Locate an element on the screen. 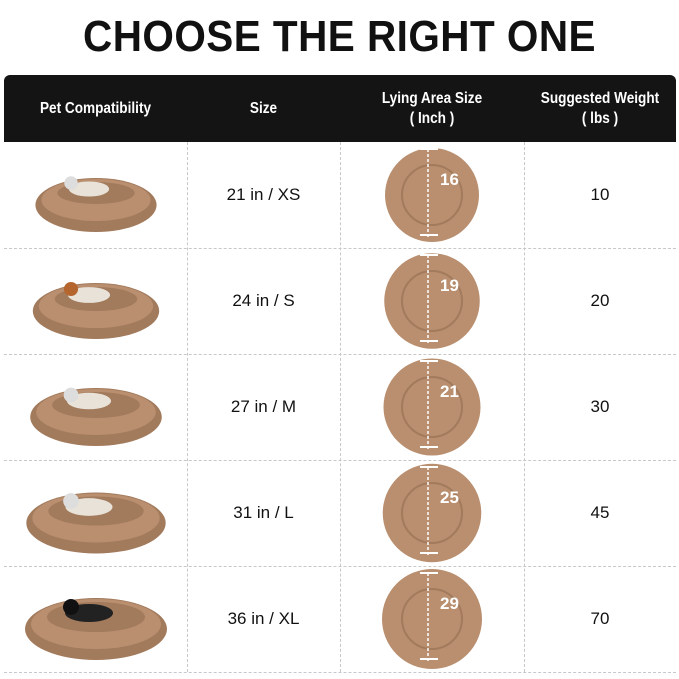 The height and width of the screenshot is (679, 679). lying-area-value: 19 is located at coordinates (449, 285).